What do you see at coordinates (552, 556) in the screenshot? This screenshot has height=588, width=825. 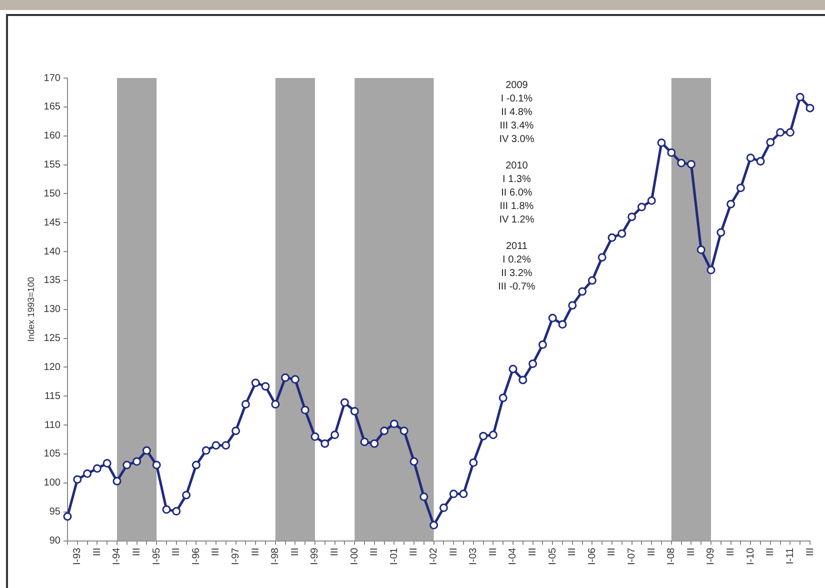 I see `x-tick-label: I-05` at bounding box center [552, 556].